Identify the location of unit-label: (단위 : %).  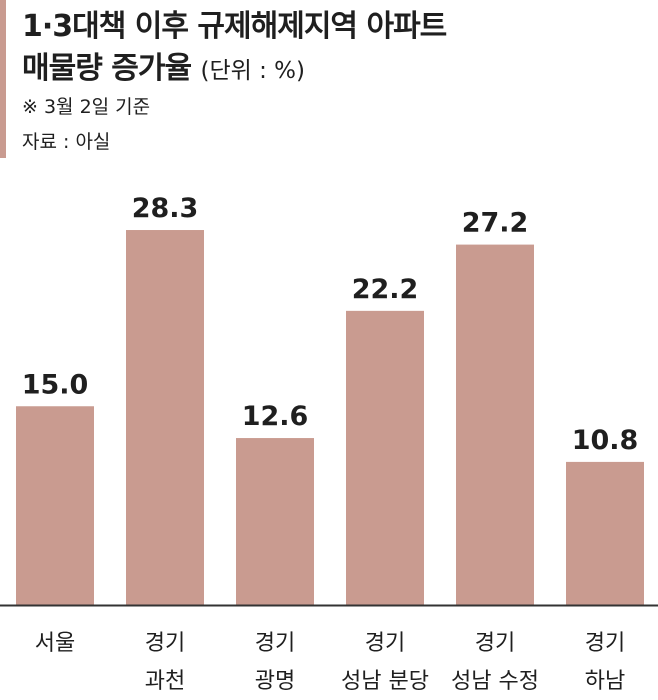
(253, 71).